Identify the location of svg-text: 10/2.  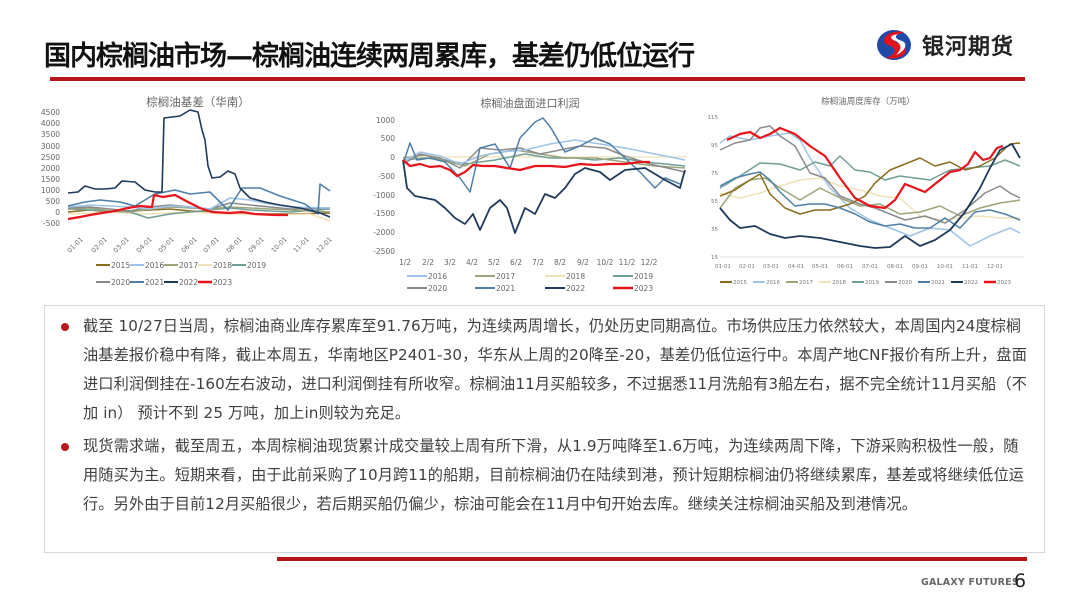
(605, 262).